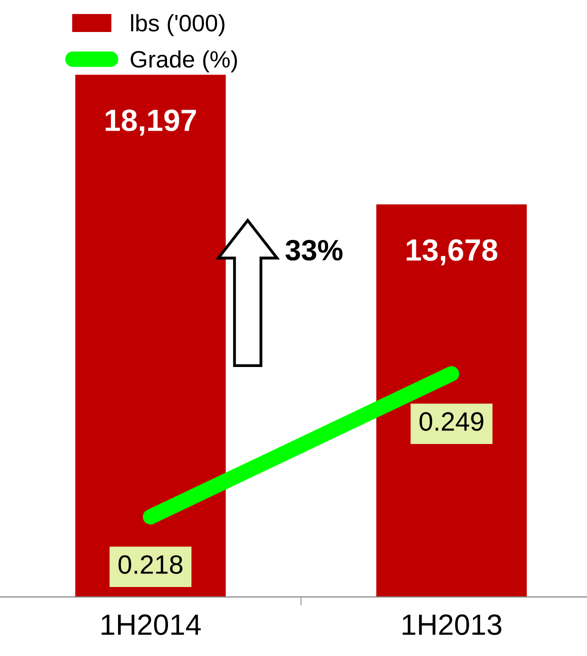 The height and width of the screenshot is (656, 587). I want to click on x-tick-label: 1H2013, so click(452, 625).